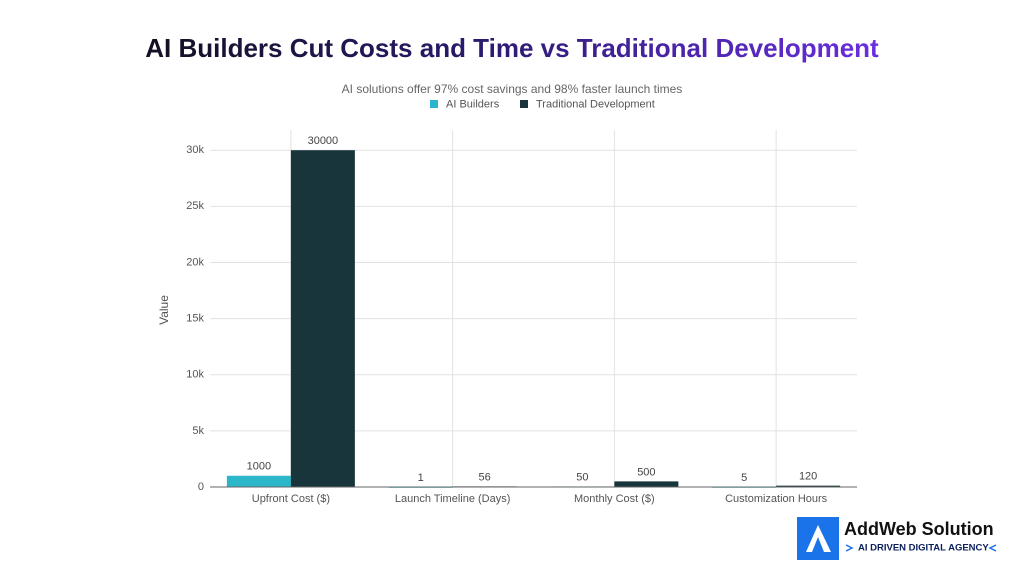 The width and height of the screenshot is (1024, 581). Describe the element at coordinates (323, 141) in the screenshot. I see `value-label: 30000` at that location.